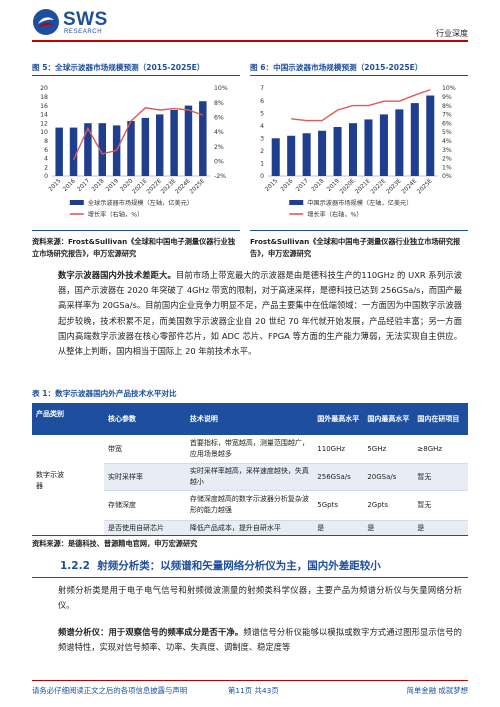  I want to click on table1-cell-desc: 存储深度越高的数字示波器分析复杂波形的能力越强, so click(249, 505).